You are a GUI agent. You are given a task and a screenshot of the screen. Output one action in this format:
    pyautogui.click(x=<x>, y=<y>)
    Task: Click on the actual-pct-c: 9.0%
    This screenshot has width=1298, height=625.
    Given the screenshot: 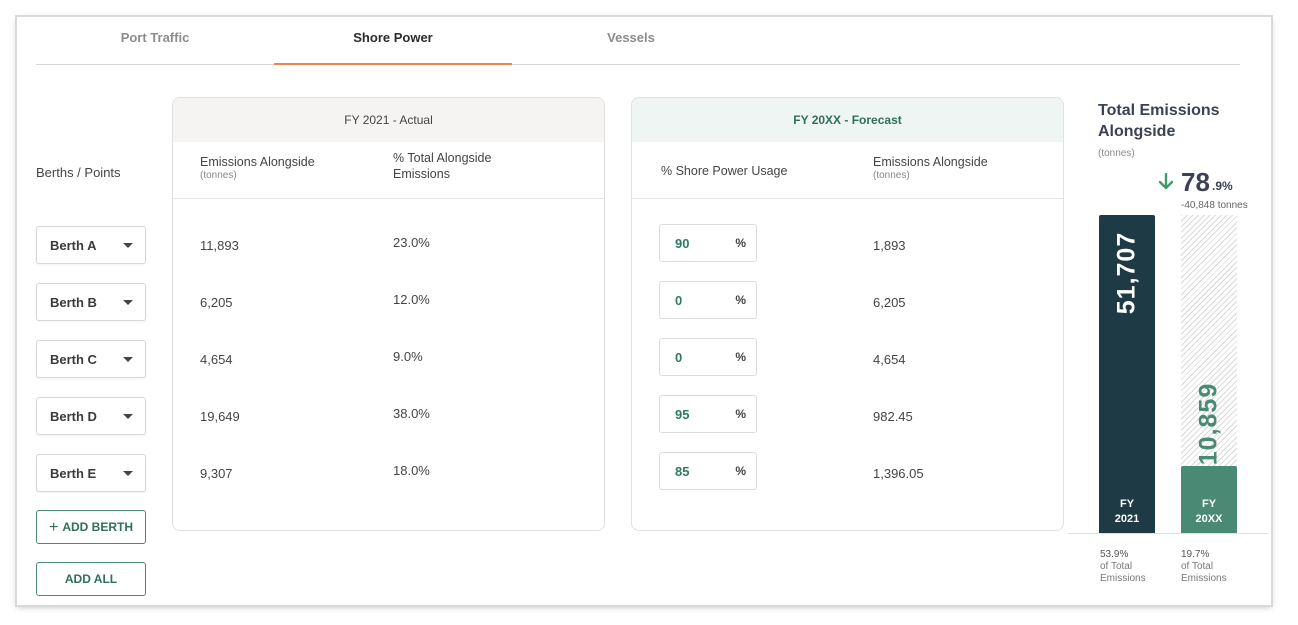 What is the action you would take?
    pyautogui.click(x=408, y=356)
    